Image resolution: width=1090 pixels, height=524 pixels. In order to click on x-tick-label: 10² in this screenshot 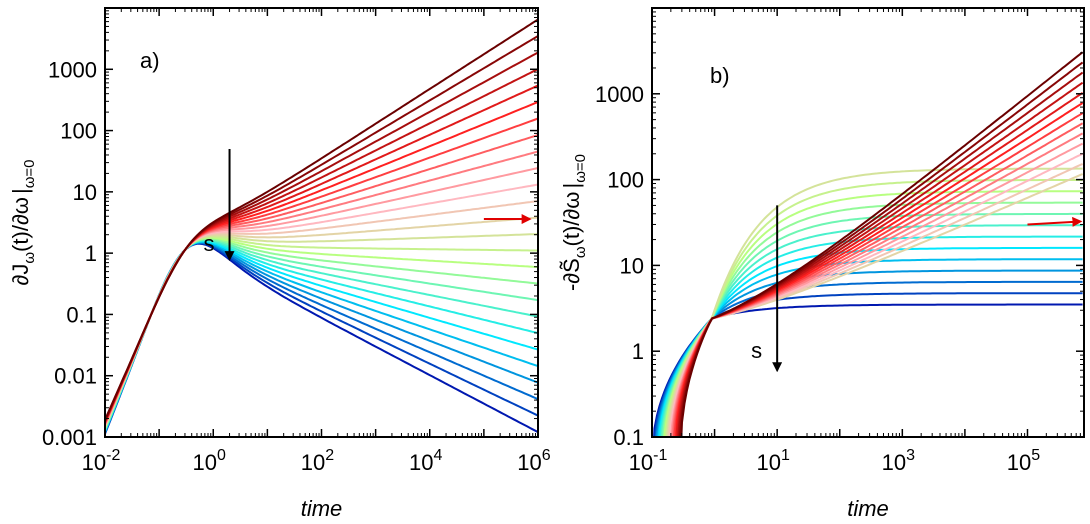, I will do `click(317, 461)`.